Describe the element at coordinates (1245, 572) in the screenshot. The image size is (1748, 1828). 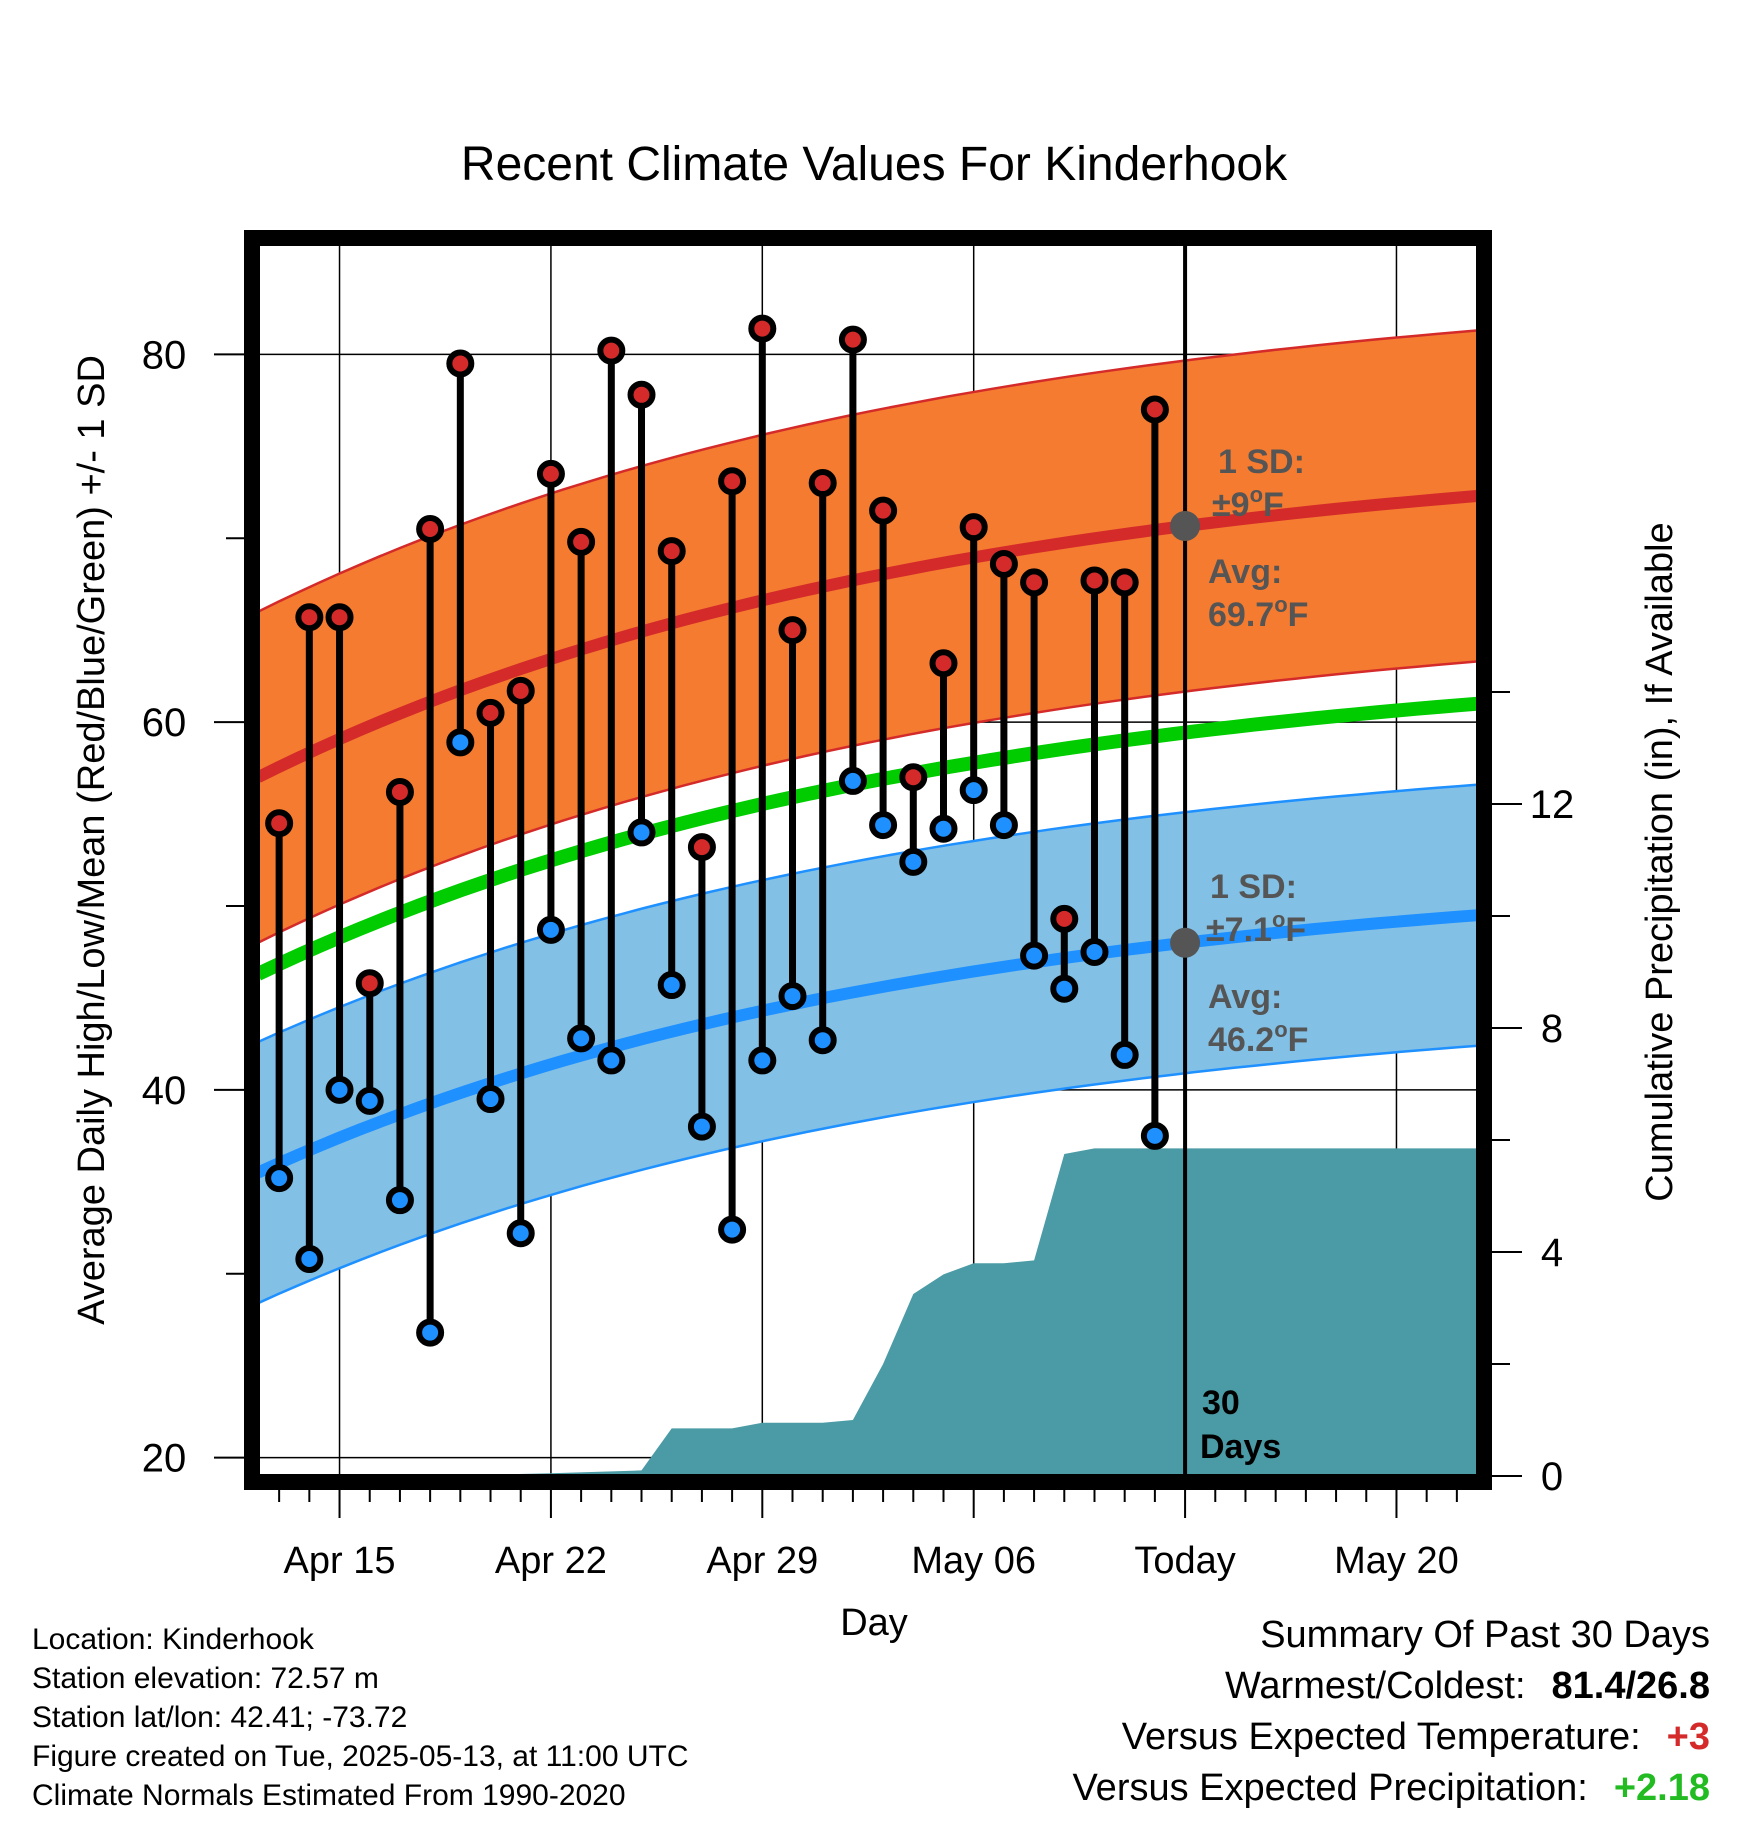
I see `high-avg-label: Avg:` at that location.